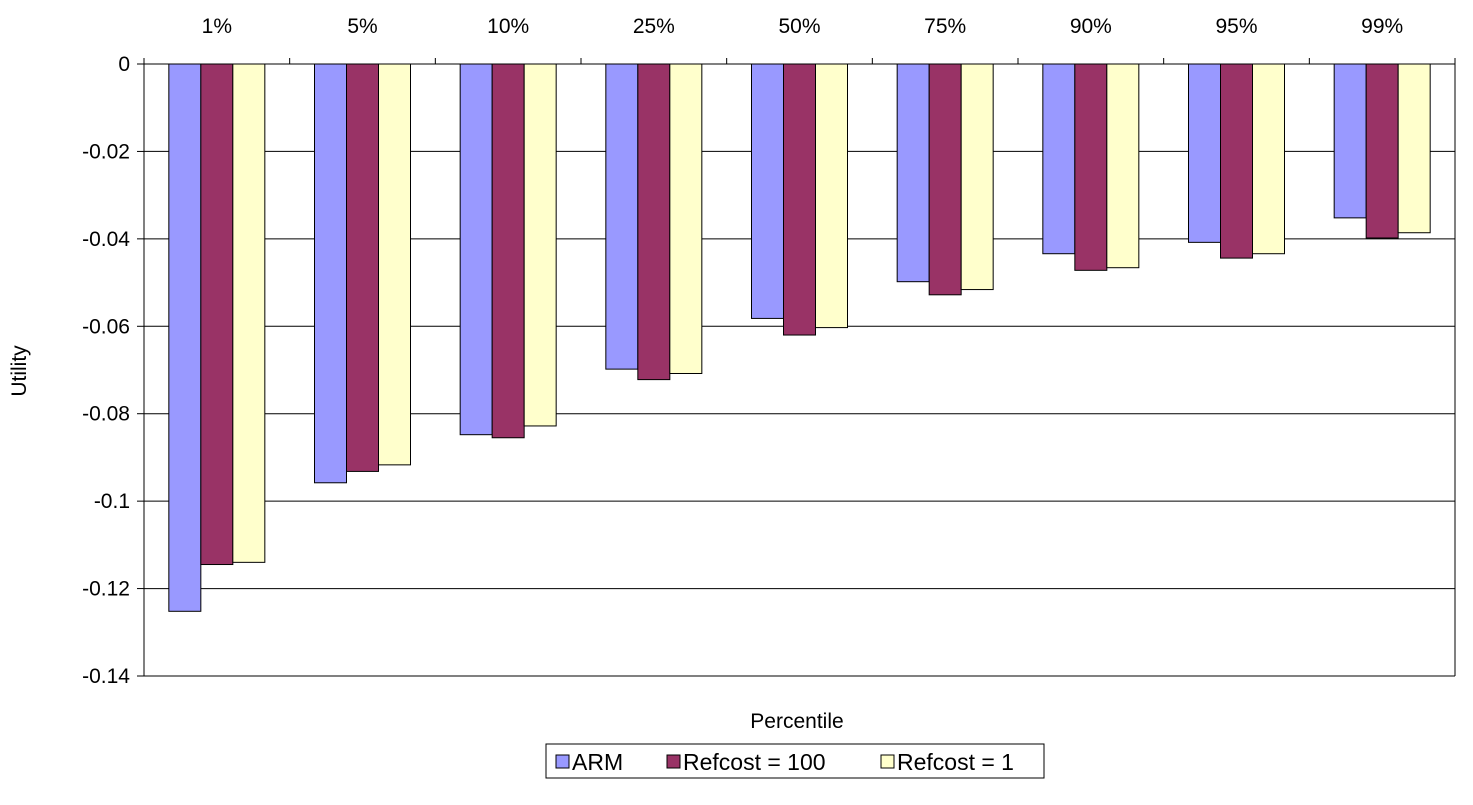 This screenshot has width=1473, height=805. Describe the element at coordinates (106, 370) in the screenshot. I see `y-tick-labels: 0 -0.02 -0.04 -0.06 -0.08 -0.1 -0.12 -0.14` at that location.